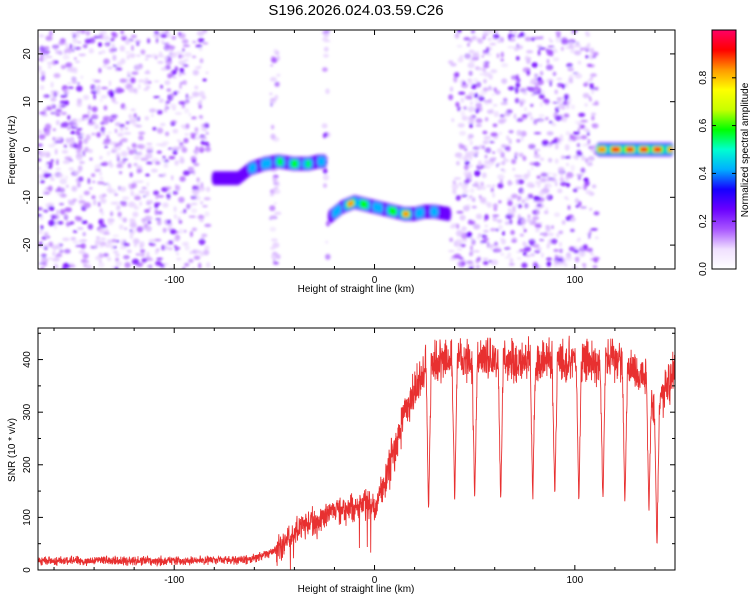  Describe the element at coordinates (717, 173) in the screenshot. I see `colorbar-axes: 0.0 0.2 0.4 0.6 0.8` at that location.